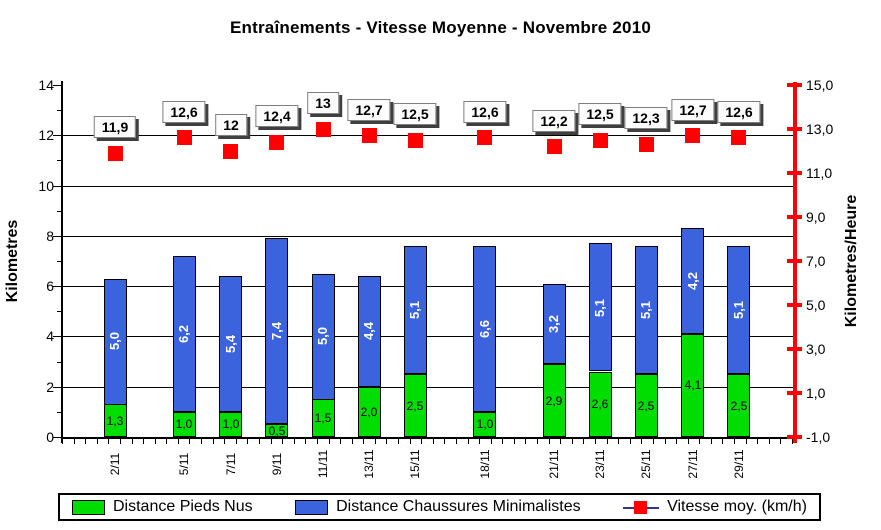  Describe the element at coordinates (183, 506) in the screenshot. I see `legend-label-pieds-nus: Distance Pieds Nus` at that location.